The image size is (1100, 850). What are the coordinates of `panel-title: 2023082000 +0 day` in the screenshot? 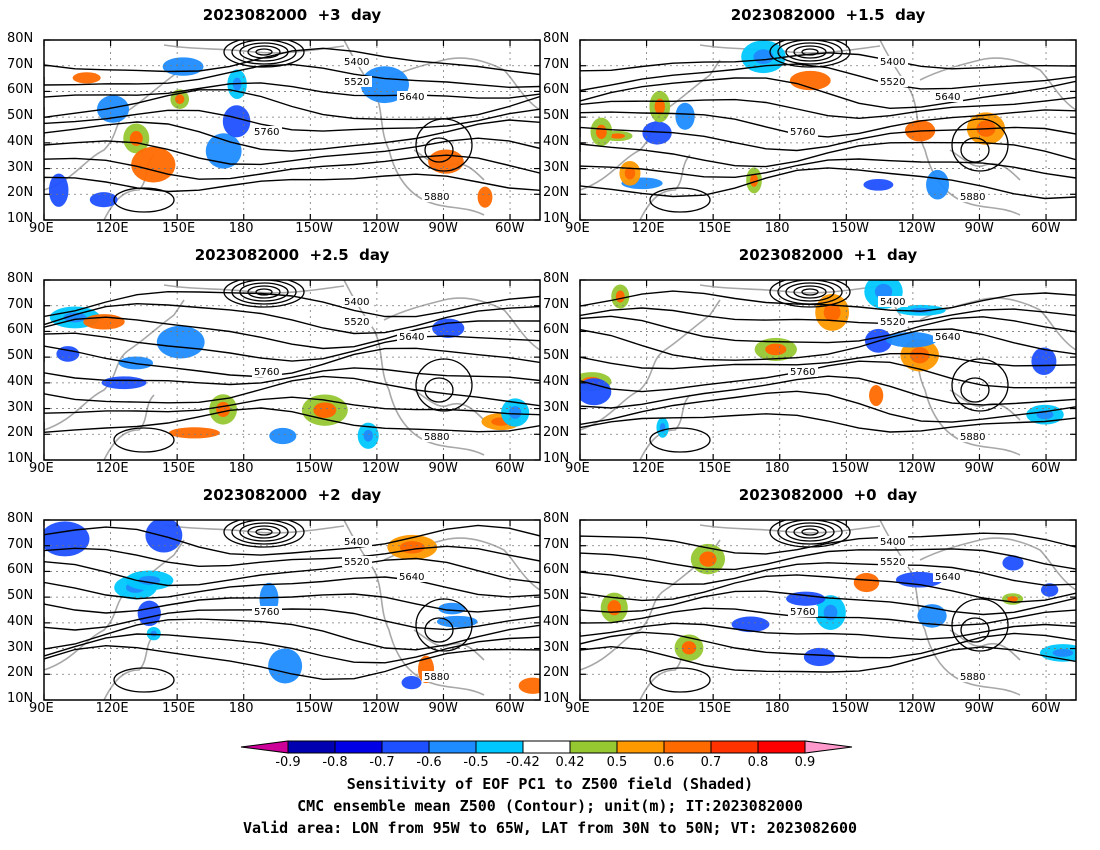 It's located at (828, 495).